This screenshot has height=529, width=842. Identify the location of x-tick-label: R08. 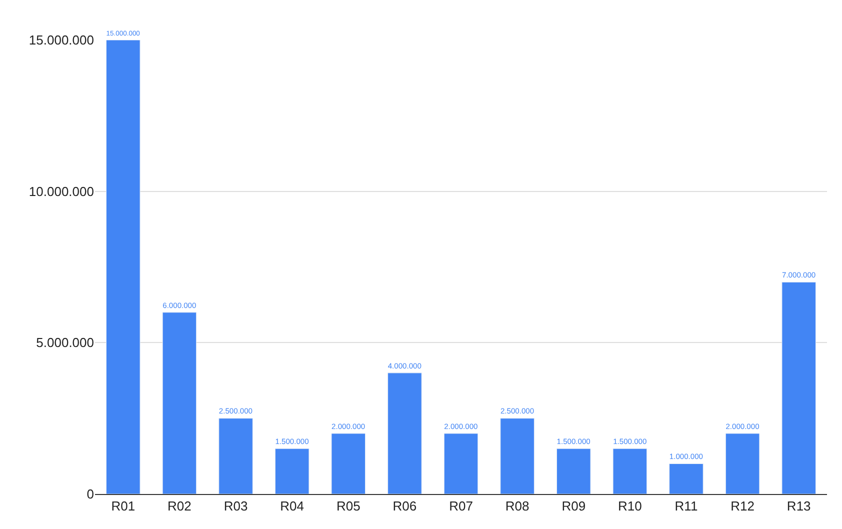
(517, 506).